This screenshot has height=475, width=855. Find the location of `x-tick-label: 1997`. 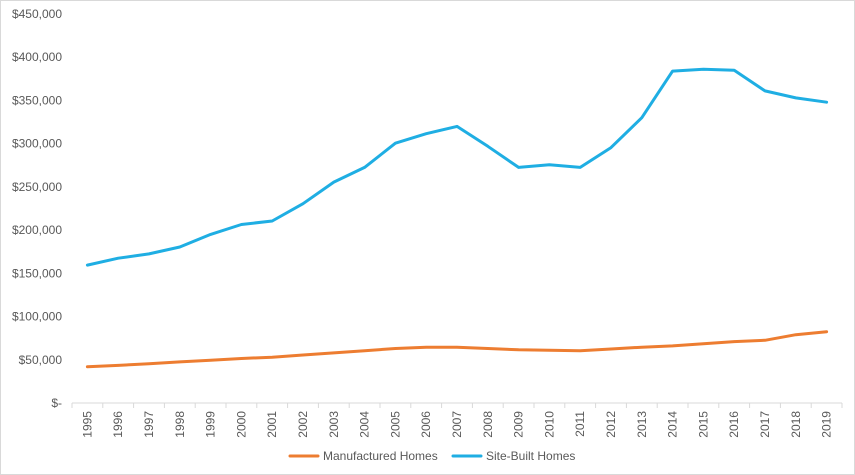

x-tick-label: 1997 is located at coordinates (149, 424).